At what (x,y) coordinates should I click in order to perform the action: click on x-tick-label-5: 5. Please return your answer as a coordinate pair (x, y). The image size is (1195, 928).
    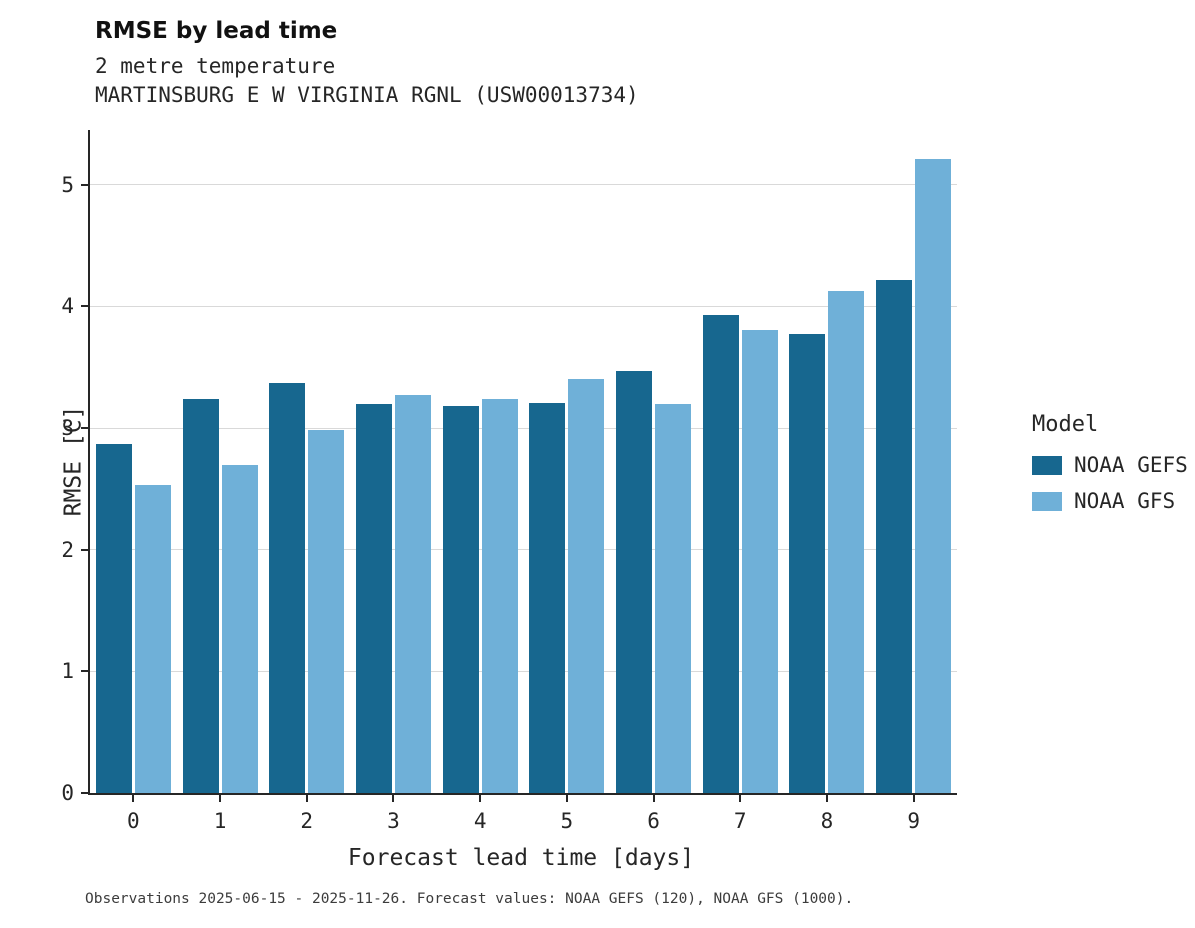
    Looking at the image, I should click on (567, 821).